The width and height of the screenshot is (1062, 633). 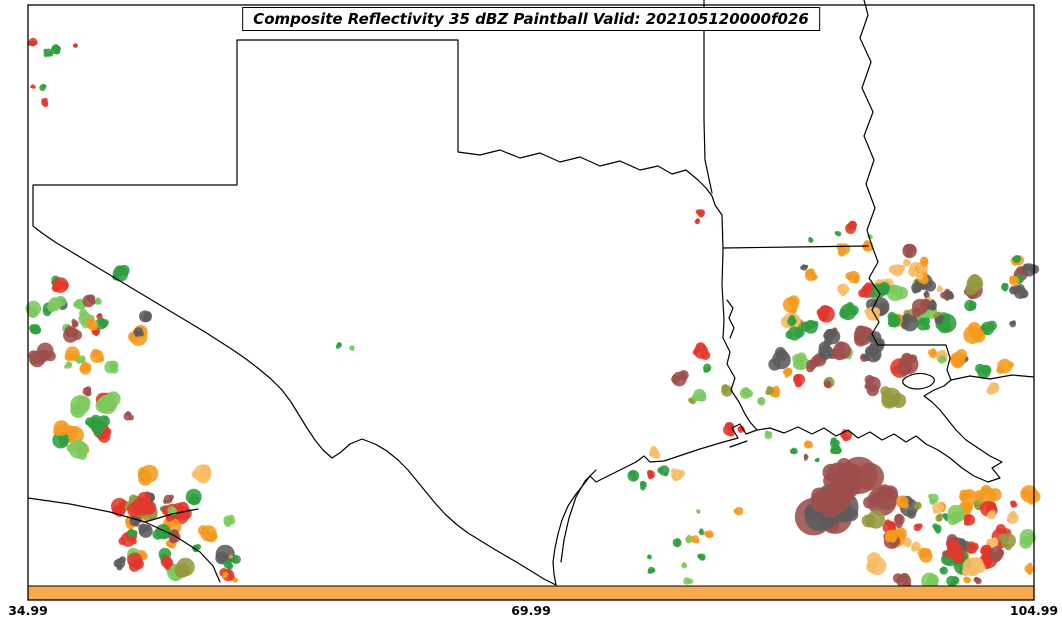 What do you see at coordinates (795, 247) in the screenshot?
I see `border-arkansas-louisiana` at bounding box center [795, 247].